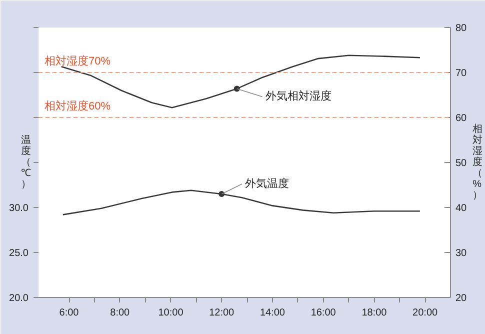 The image size is (485, 334). I want to click on x-tick-label: 20:00, so click(425, 313).